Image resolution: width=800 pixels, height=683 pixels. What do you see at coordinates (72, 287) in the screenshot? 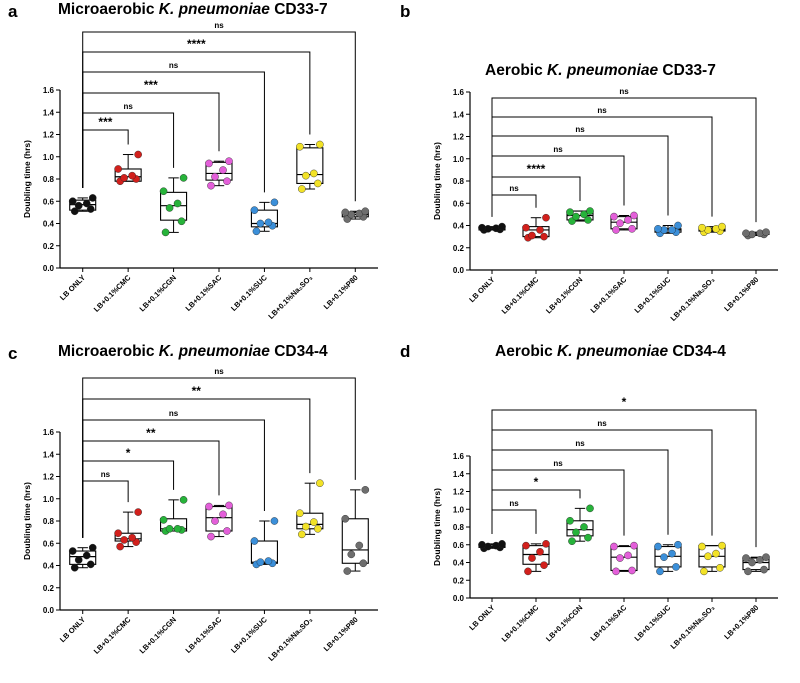
I see `x-tick-label: LB ONLY` at bounding box center [72, 287].